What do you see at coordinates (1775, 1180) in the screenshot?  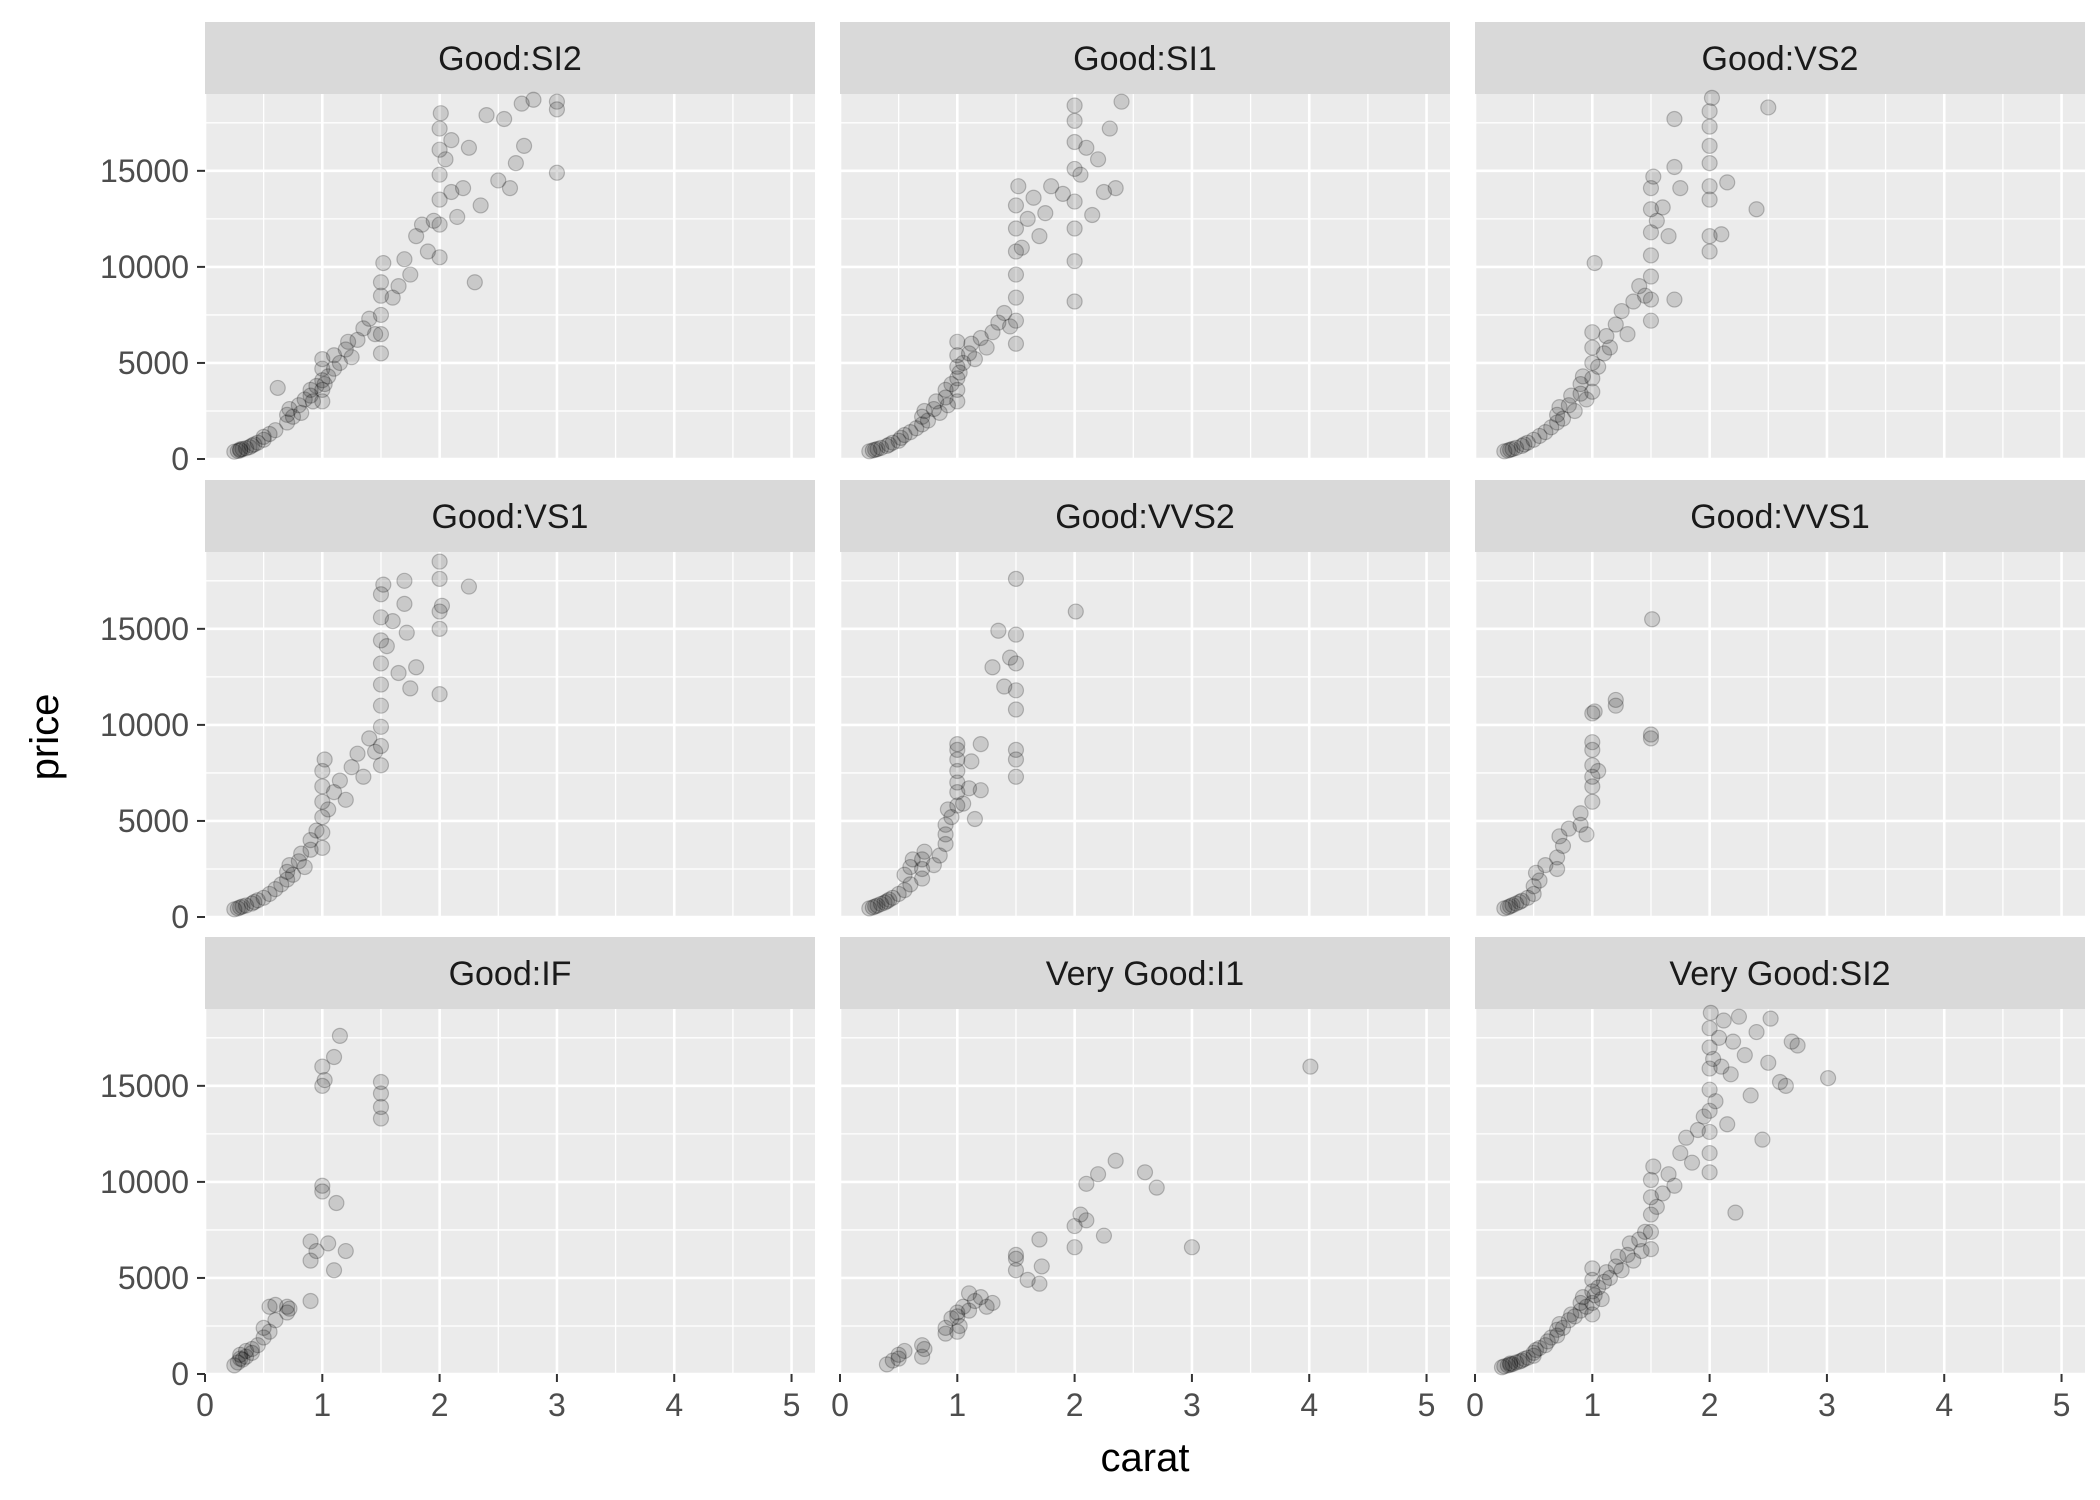 I see `facet-panel: Very Good:SI2 0 1 2 3 4 5` at bounding box center [1775, 1180].